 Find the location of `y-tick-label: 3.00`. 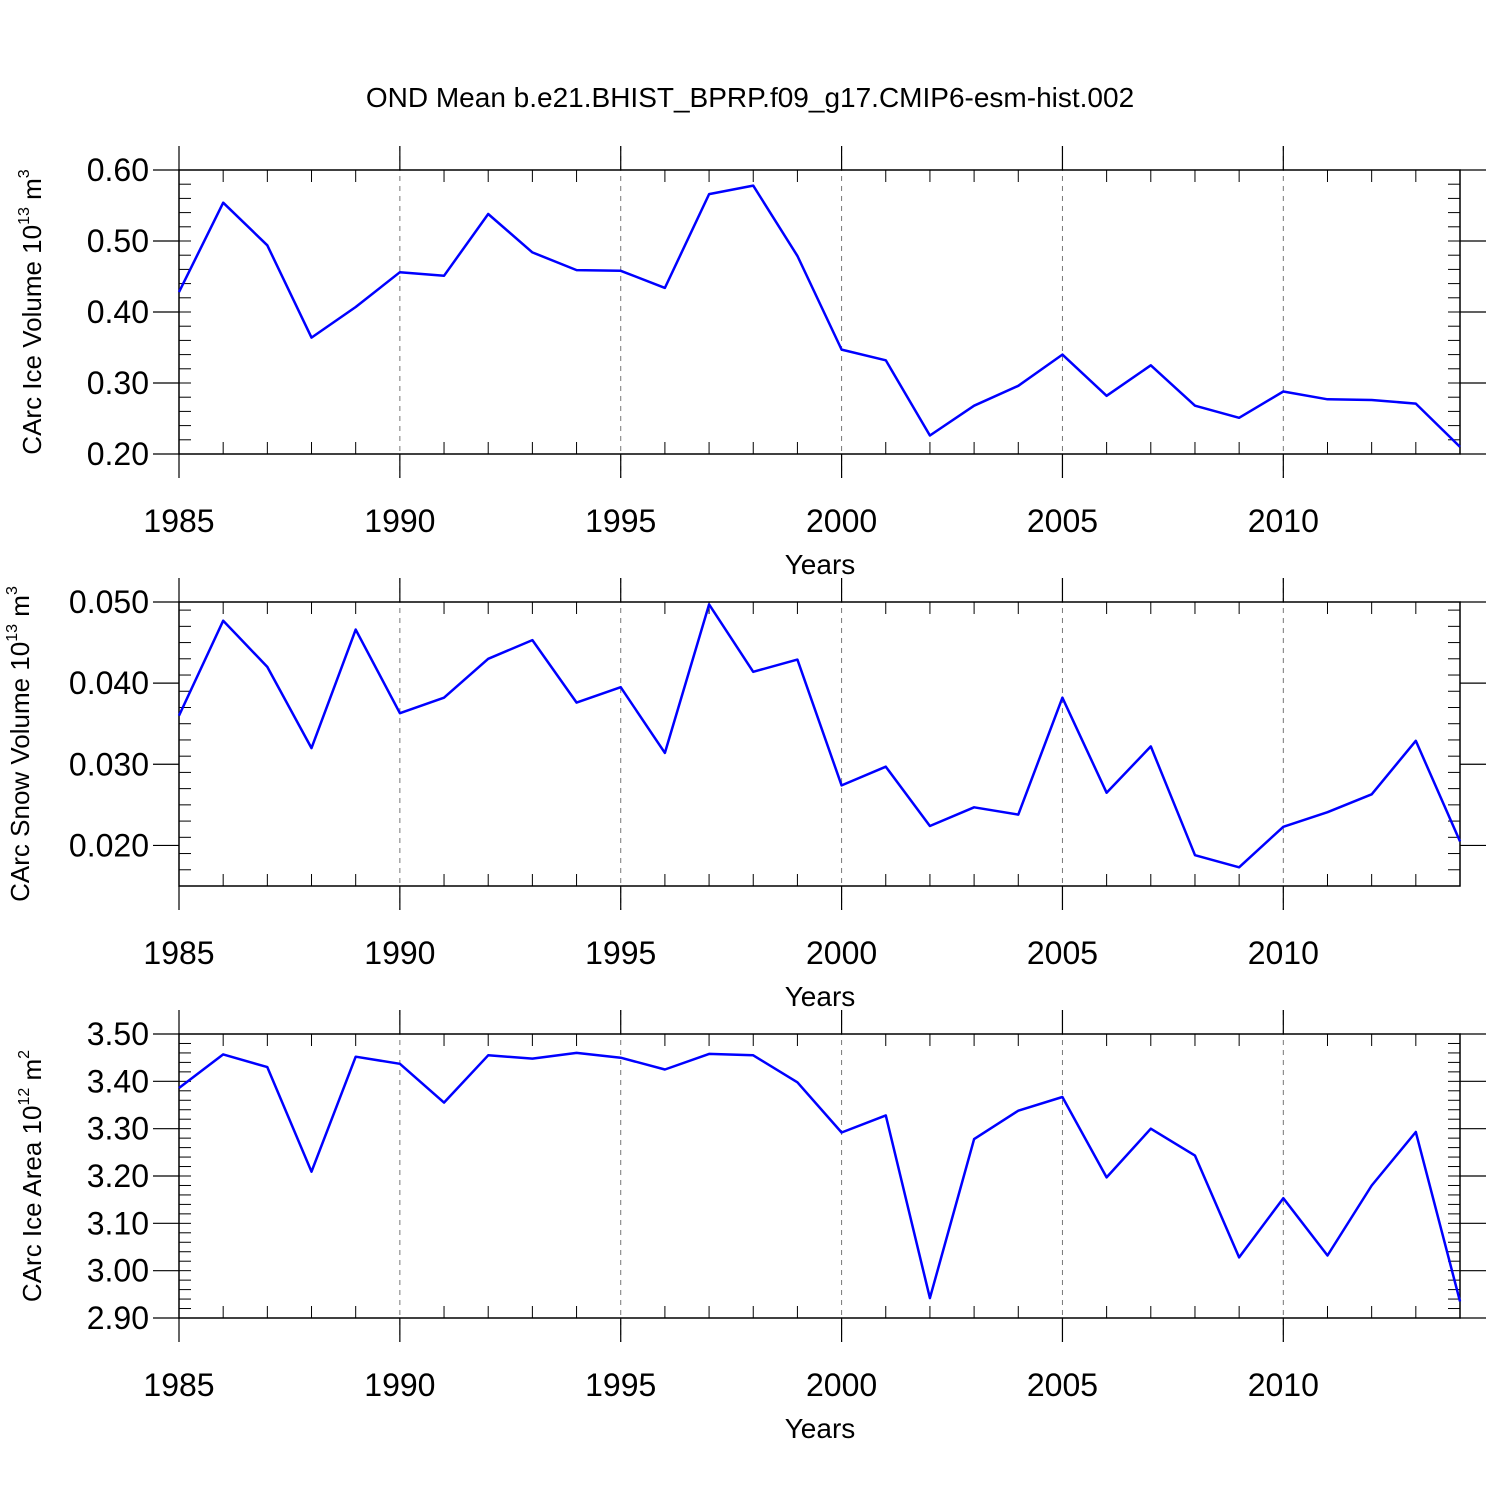

y-tick-label: 3.00 is located at coordinates (118, 1271).